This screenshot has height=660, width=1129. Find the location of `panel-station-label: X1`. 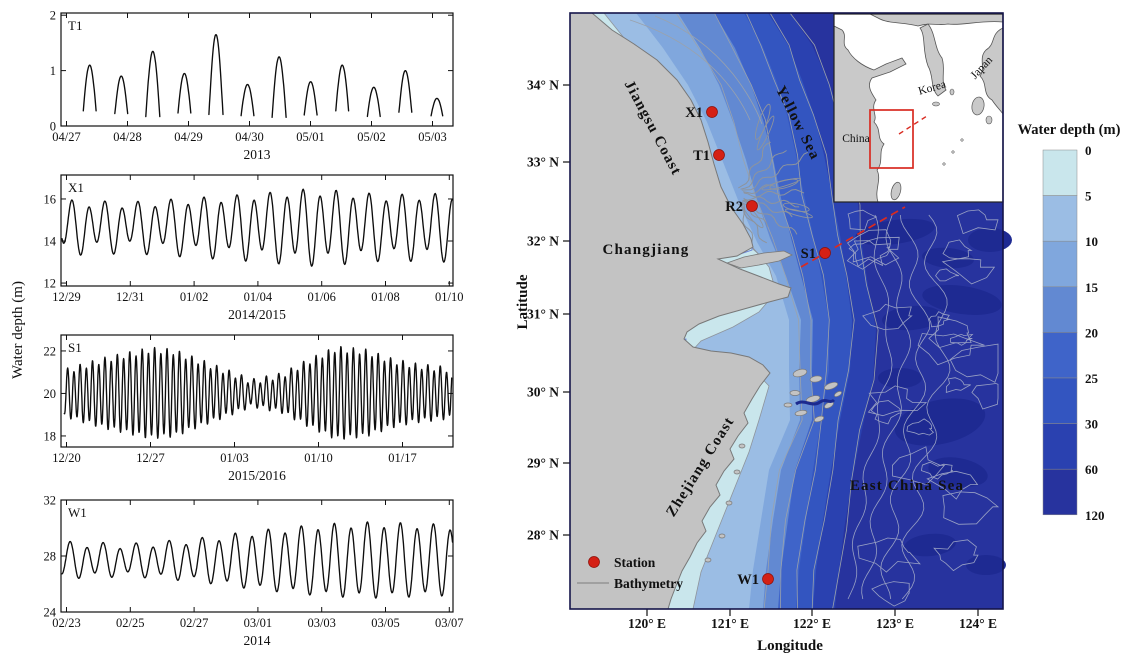

panel-station-label: X1 is located at coordinates (76, 187).